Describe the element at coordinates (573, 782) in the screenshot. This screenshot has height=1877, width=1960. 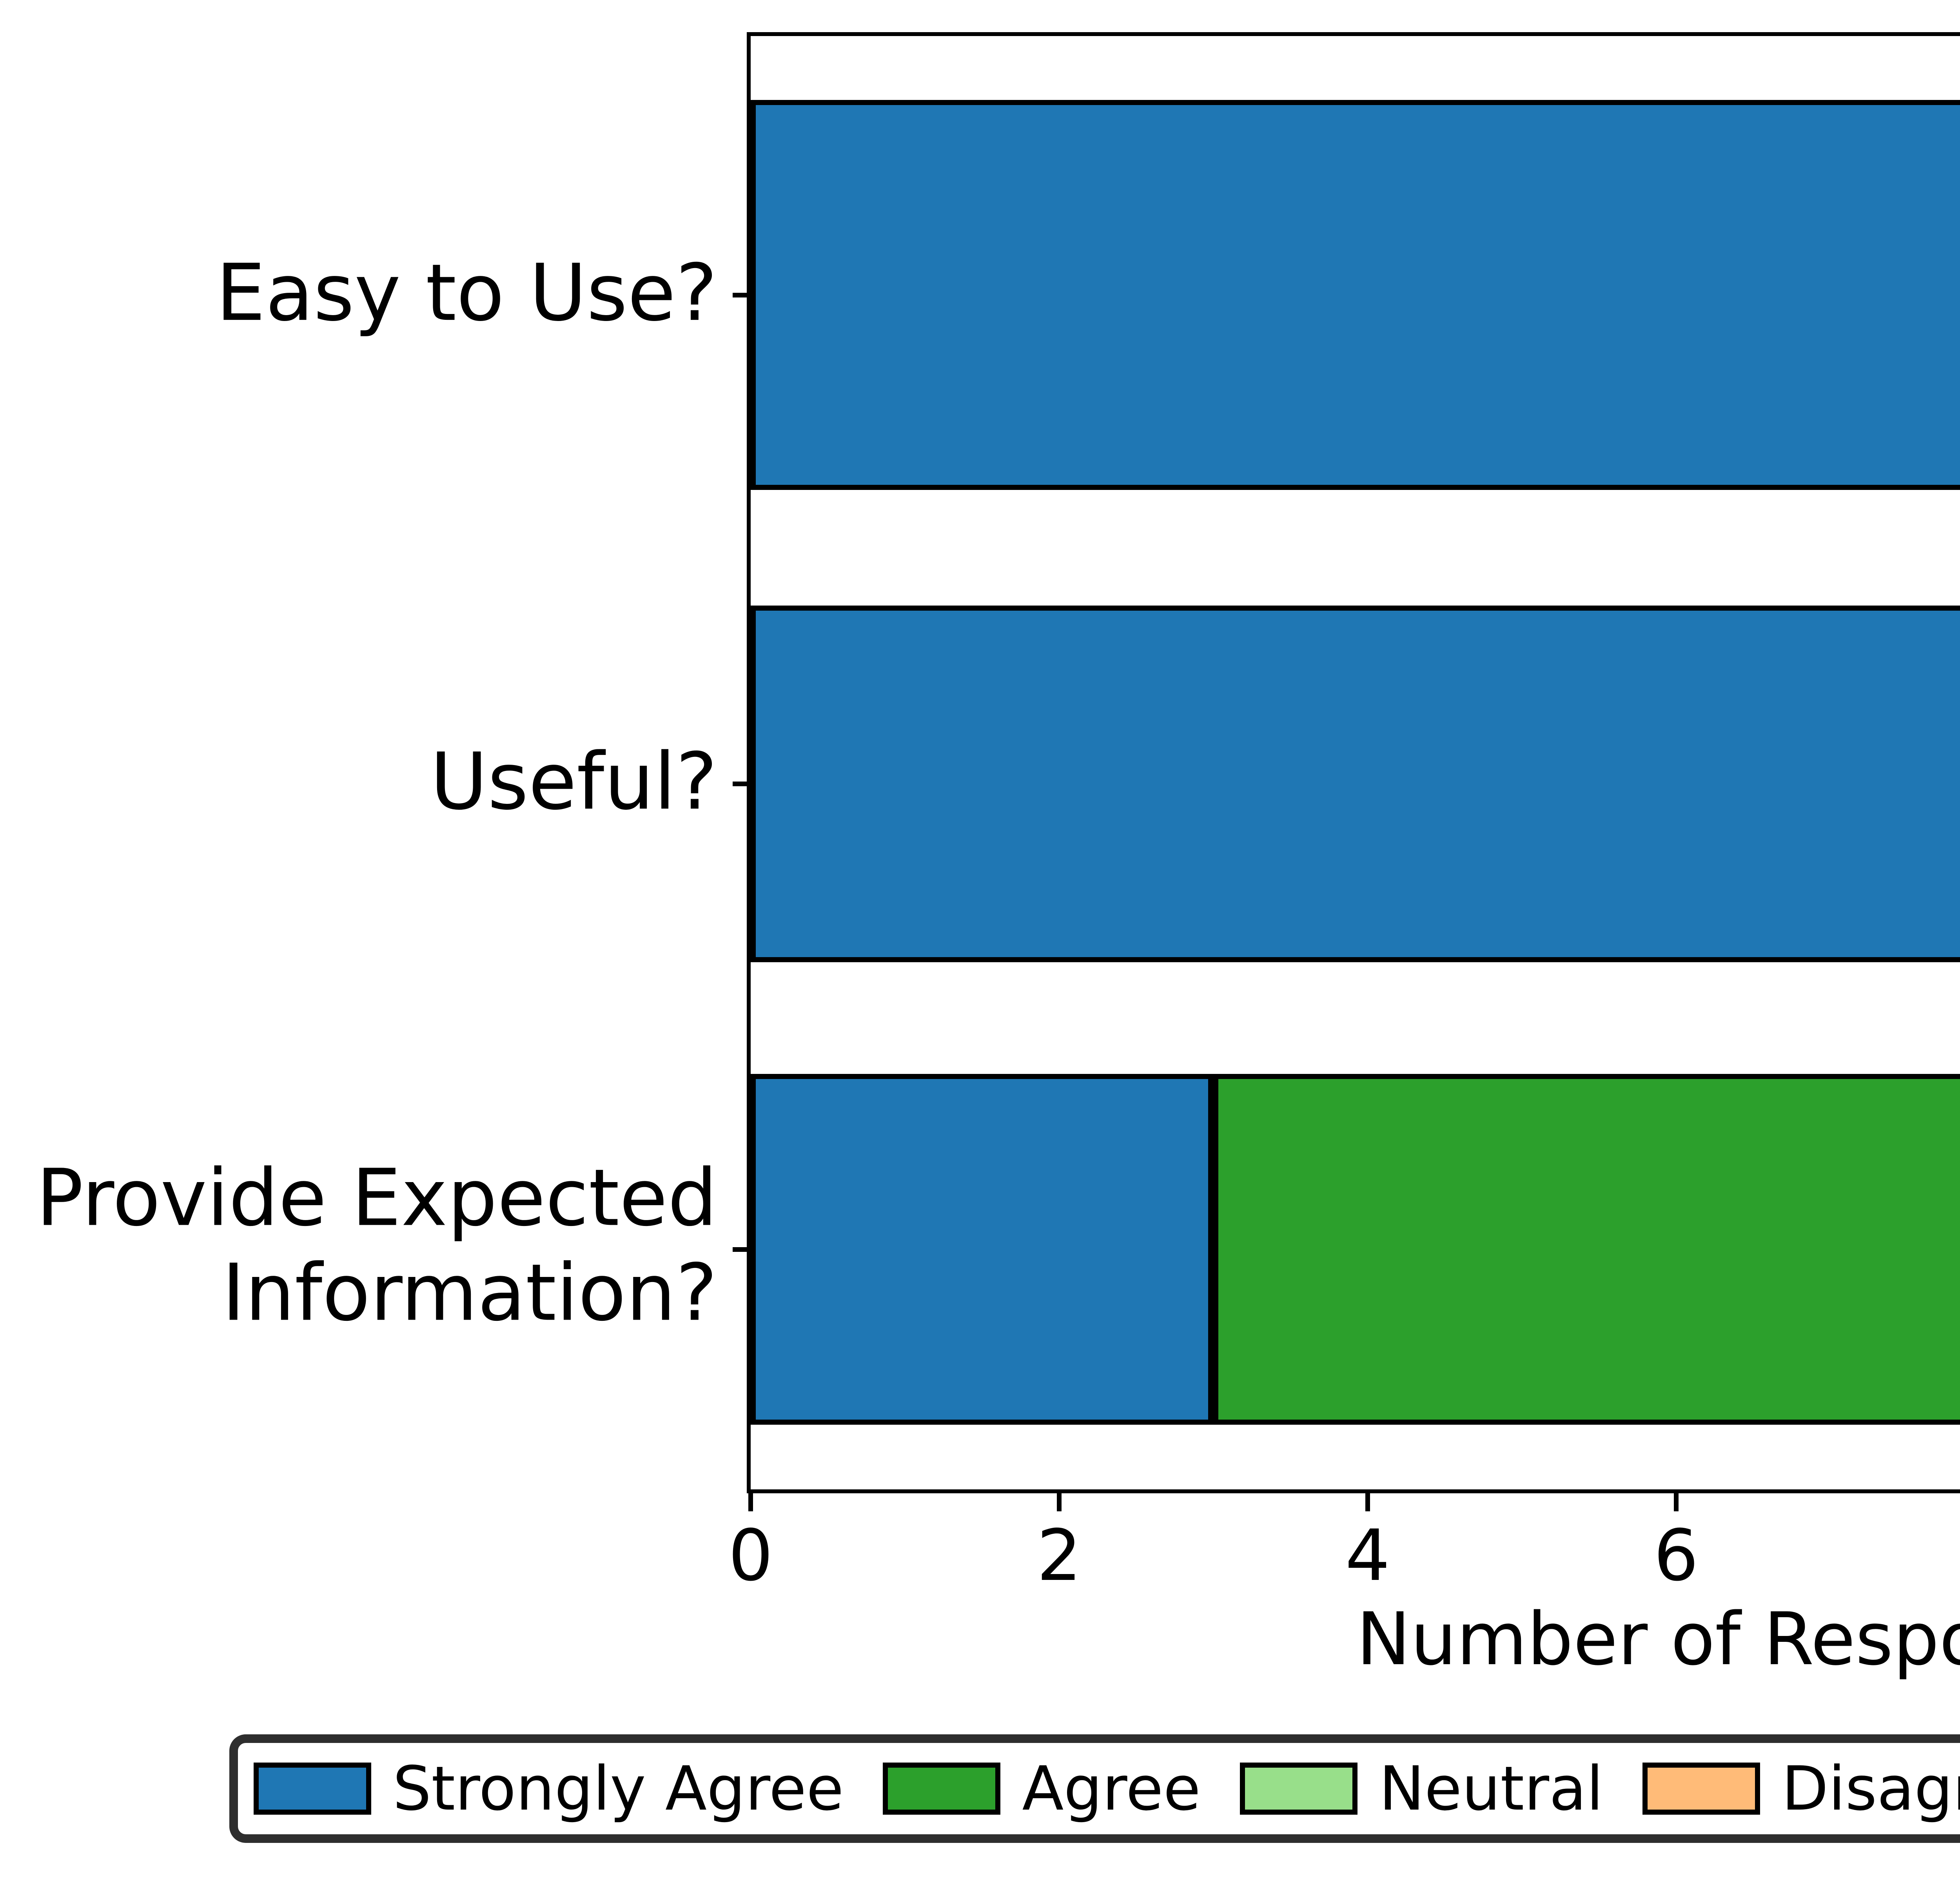
I see `category-label: Useful?` at that location.